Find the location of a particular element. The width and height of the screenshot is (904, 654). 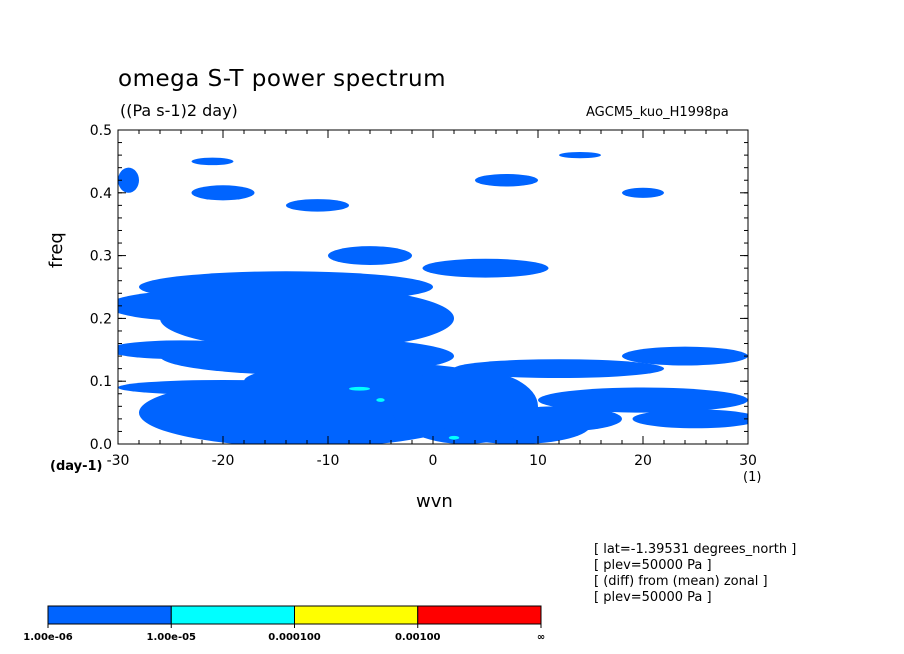

y-tick-label-1: 0.1 is located at coordinates (101, 382).